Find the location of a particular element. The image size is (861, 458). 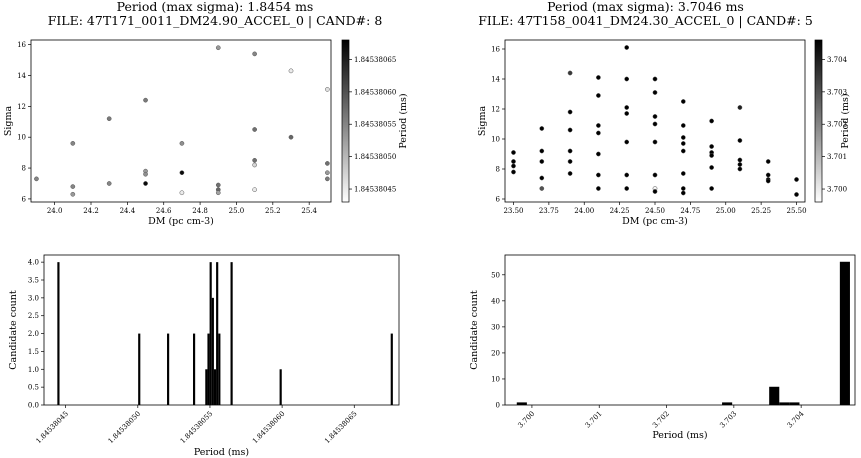

x-tick-label: 1.84538050 is located at coordinates (125, 428).